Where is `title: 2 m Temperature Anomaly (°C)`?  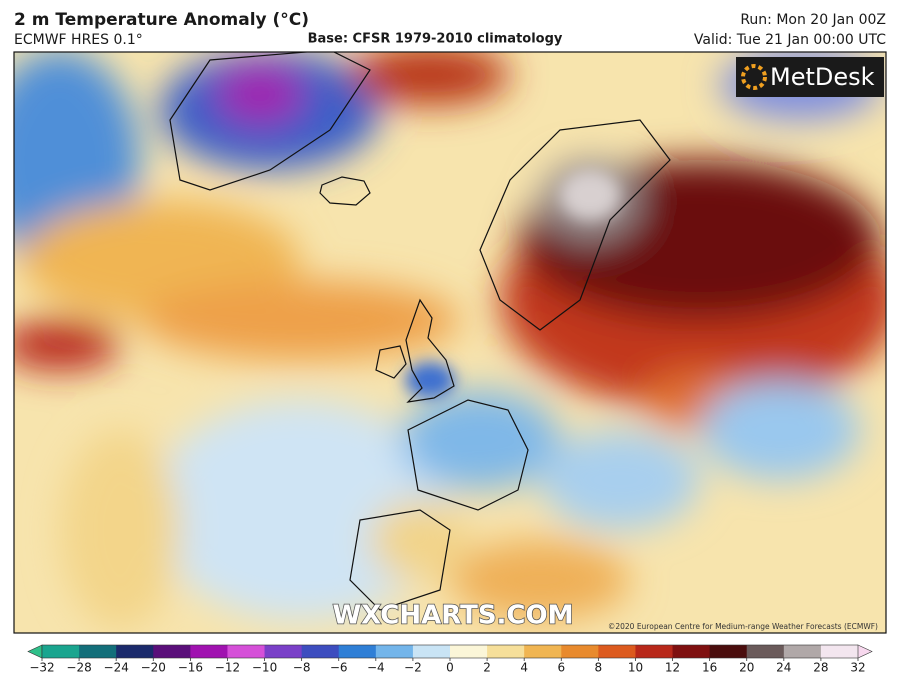 title: 2 m Temperature Anomaly (°C) is located at coordinates (161, 20).